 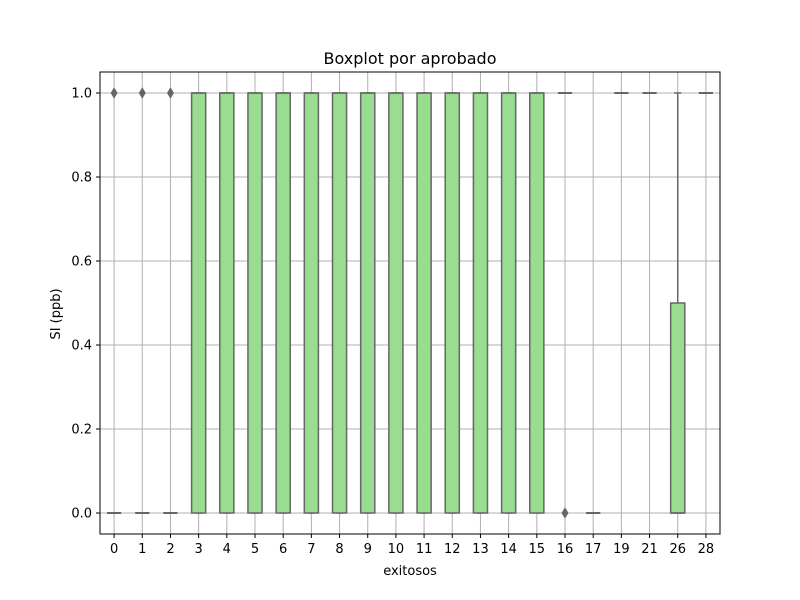 I want to click on x-tick-label: 11, so click(x=424, y=549).